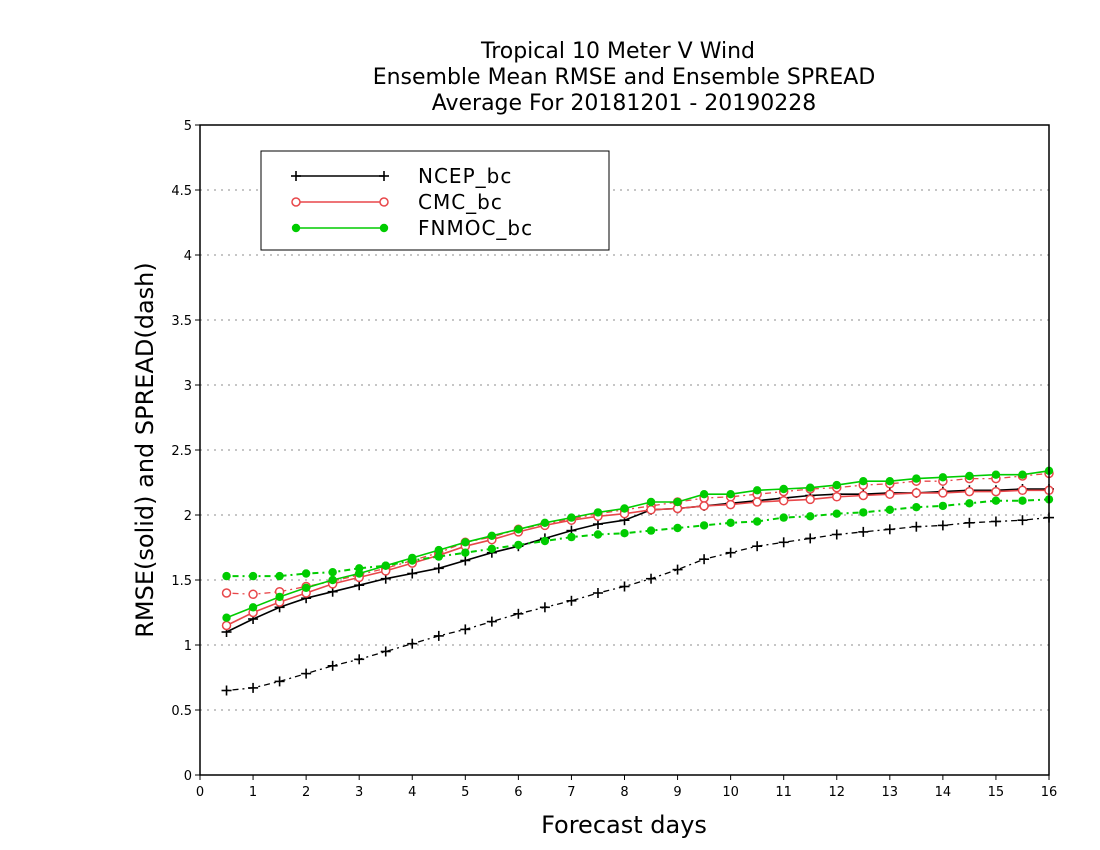 The image size is (1100, 850). What do you see at coordinates (188, 386) in the screenshot?
I see `y-tick-label: 3` at bounding box center [188, 386].